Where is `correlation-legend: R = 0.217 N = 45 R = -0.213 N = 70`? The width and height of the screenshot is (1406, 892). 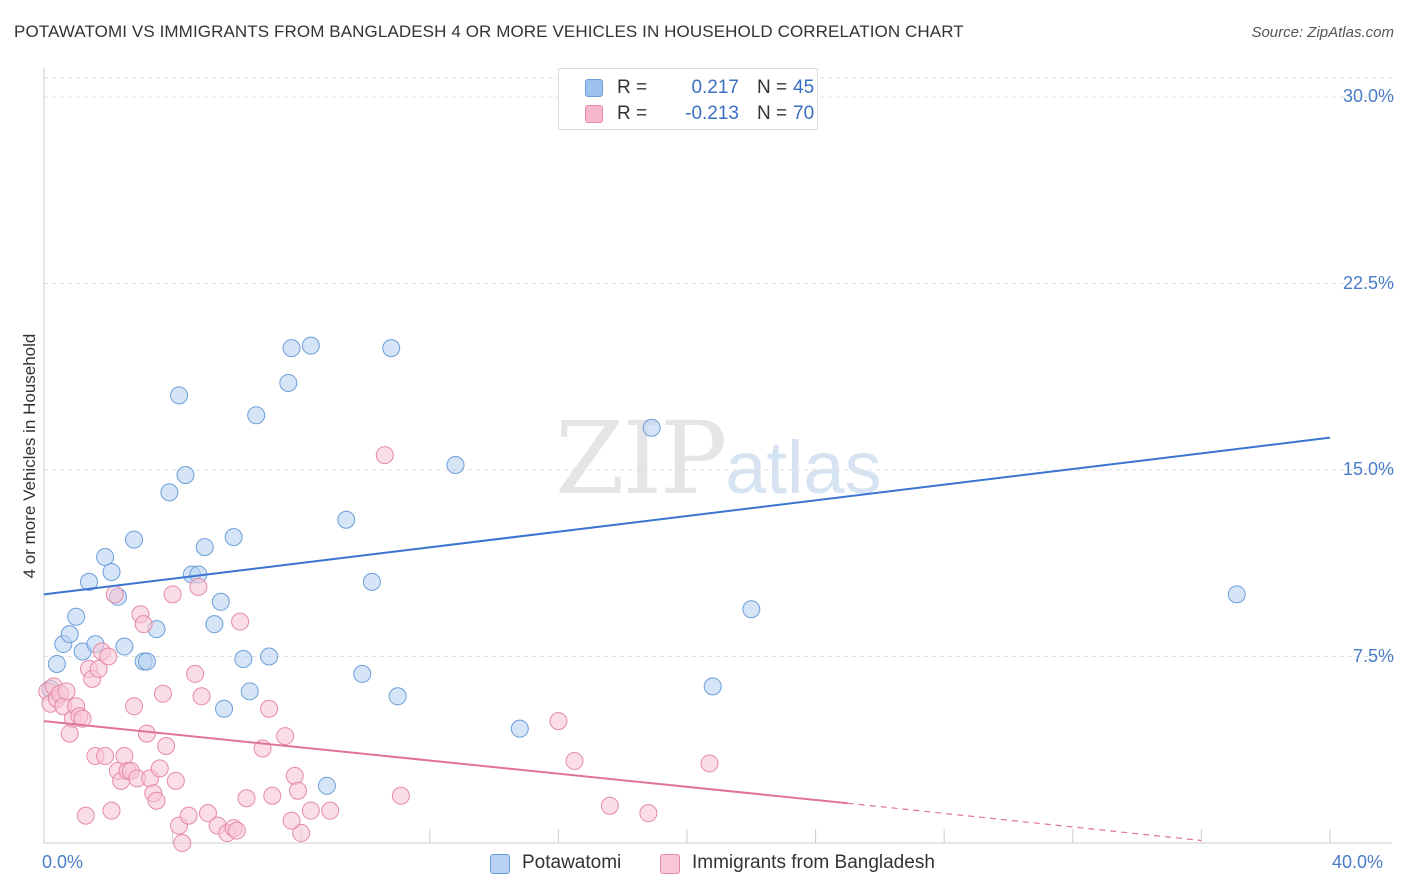
correlation-legend: R = 0.217 N = 45 R = -0.213 N = 70 is located at coordinates (688, 99).